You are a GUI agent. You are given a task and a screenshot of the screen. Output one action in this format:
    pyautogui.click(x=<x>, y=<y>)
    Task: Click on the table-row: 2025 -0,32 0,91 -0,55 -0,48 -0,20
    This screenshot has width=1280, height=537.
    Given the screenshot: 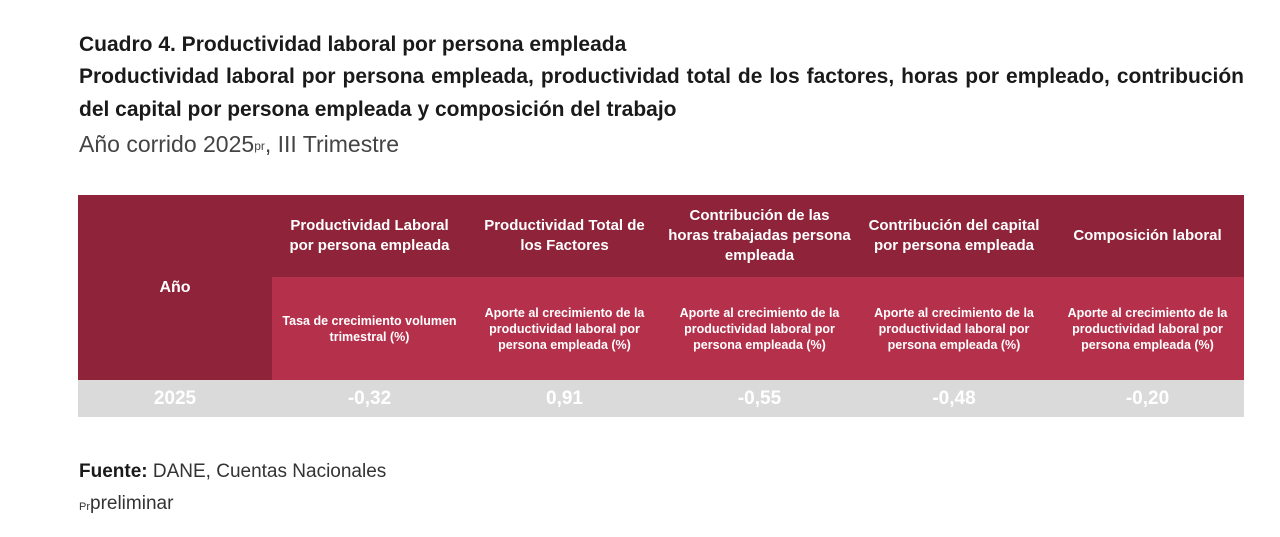 What is the action you would take?
    pyautogui.click(x=661, y=398)
    